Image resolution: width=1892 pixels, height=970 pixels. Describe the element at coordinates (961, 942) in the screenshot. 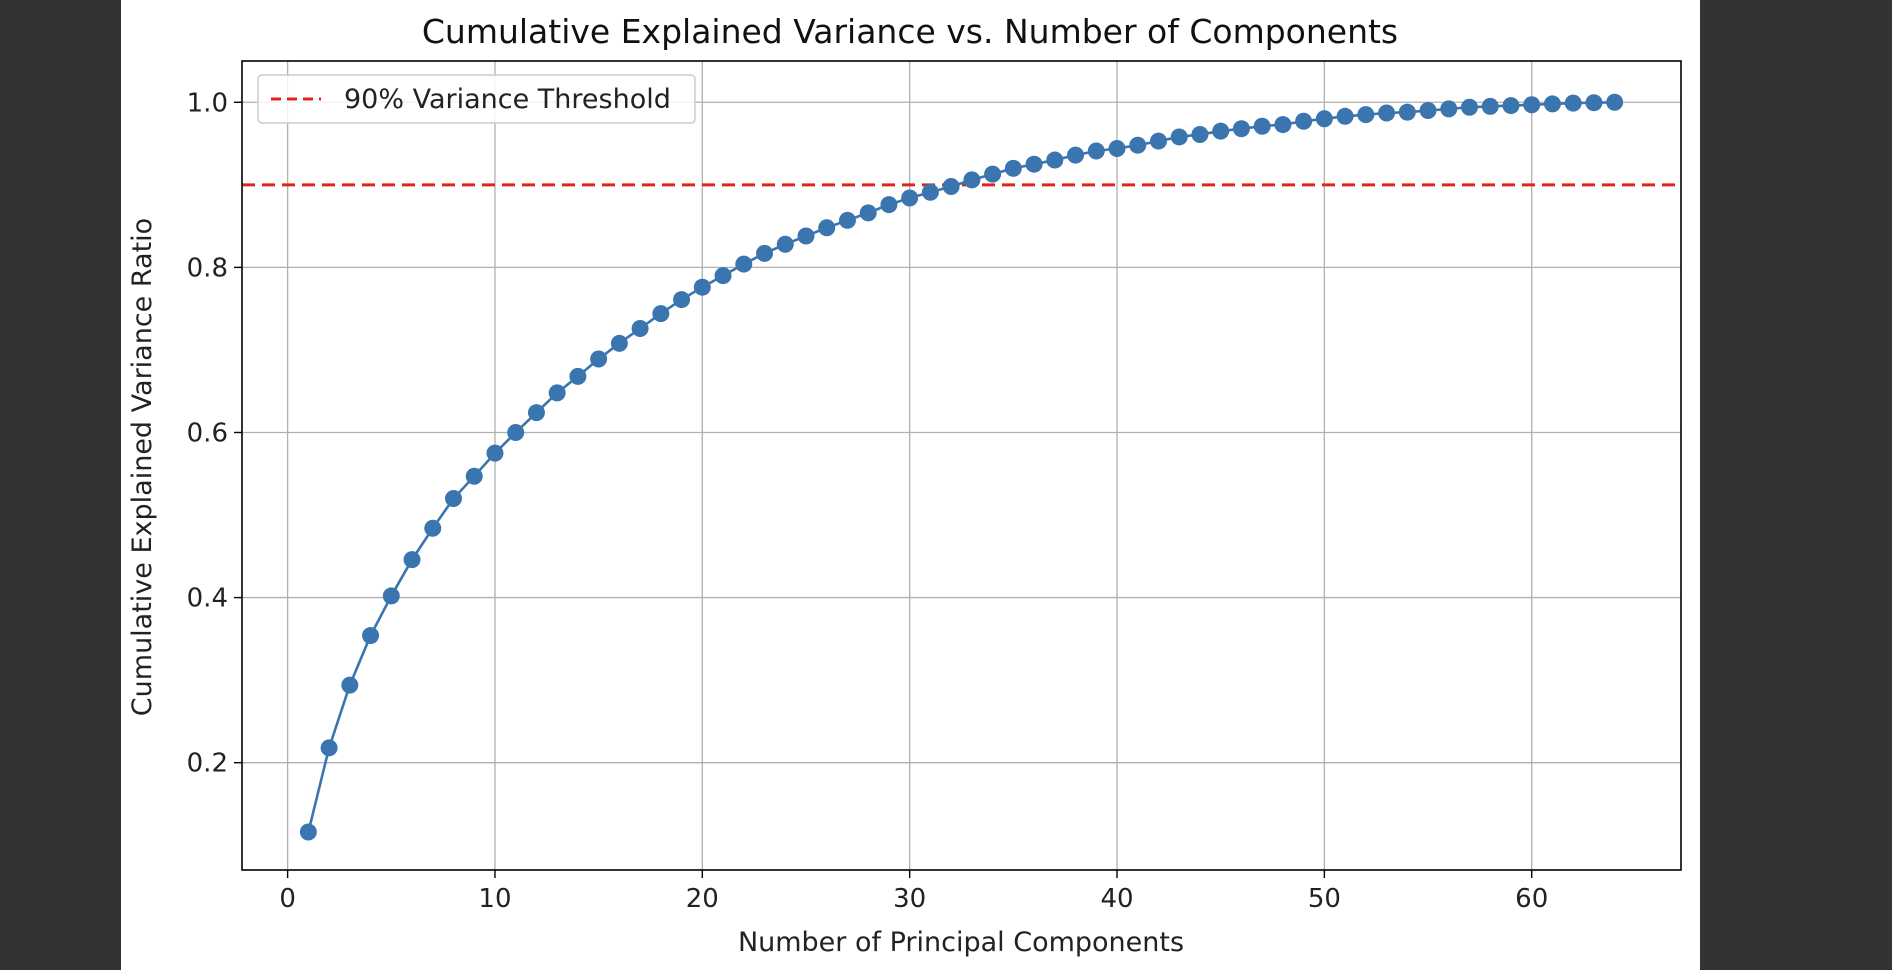

I see `x-axis-label: Number of Principal Components` at that location.